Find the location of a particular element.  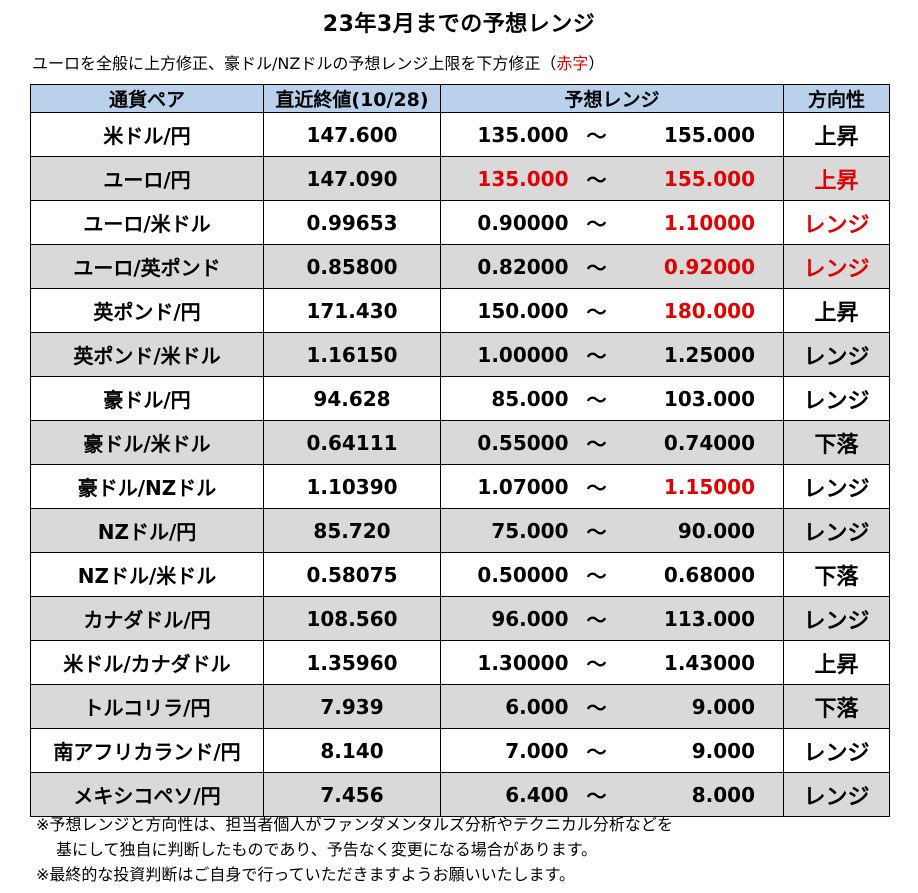

table-row: 米ドル/カナダドル 1.35960 1.30000 ～ 1.43000 上昇 is located at coordinates (460, 662).